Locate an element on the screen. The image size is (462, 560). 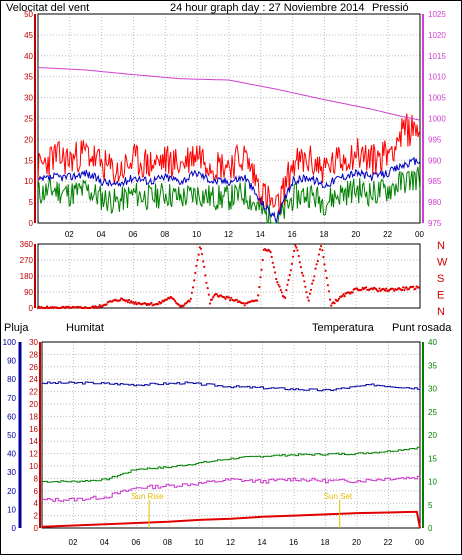
wind-gust-line is located at coordinates (229, 163).